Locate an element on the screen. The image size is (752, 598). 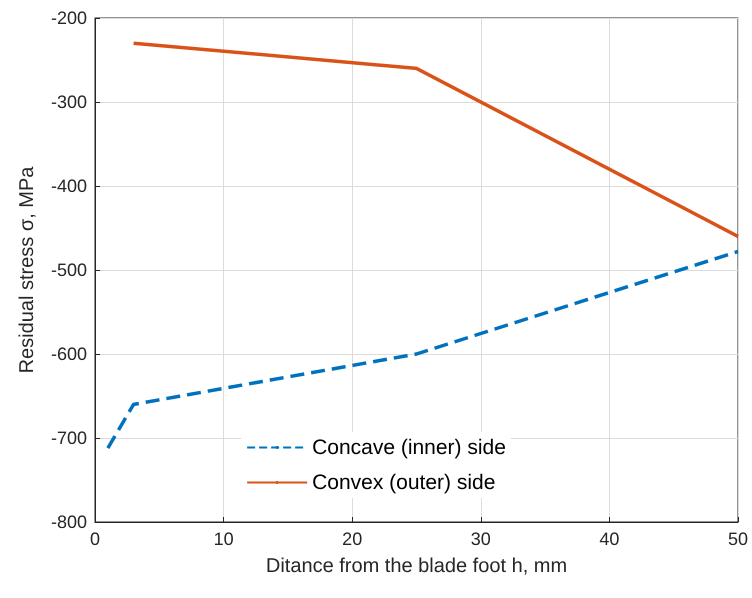
x-tick-label: 50 is located at coordinates (738, 539).